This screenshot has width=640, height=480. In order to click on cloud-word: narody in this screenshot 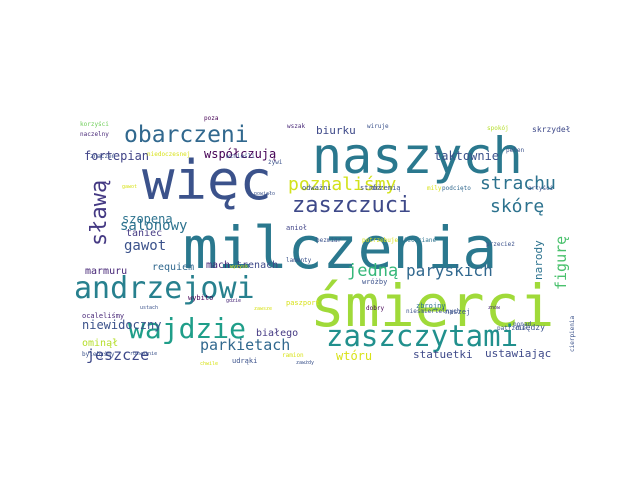, I will do `click(538, 260)`.